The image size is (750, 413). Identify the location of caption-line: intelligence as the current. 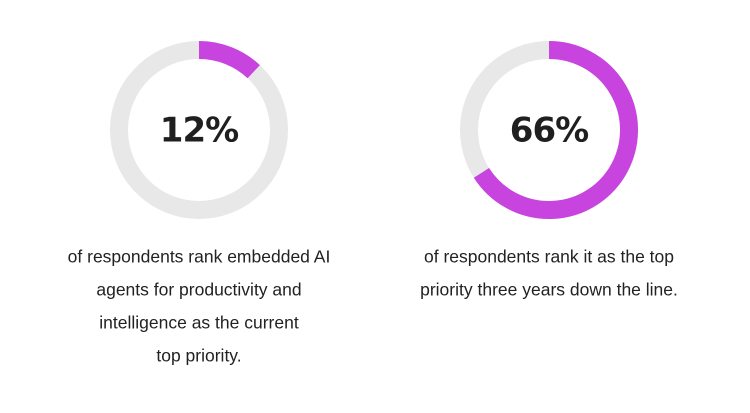
(199, 323).